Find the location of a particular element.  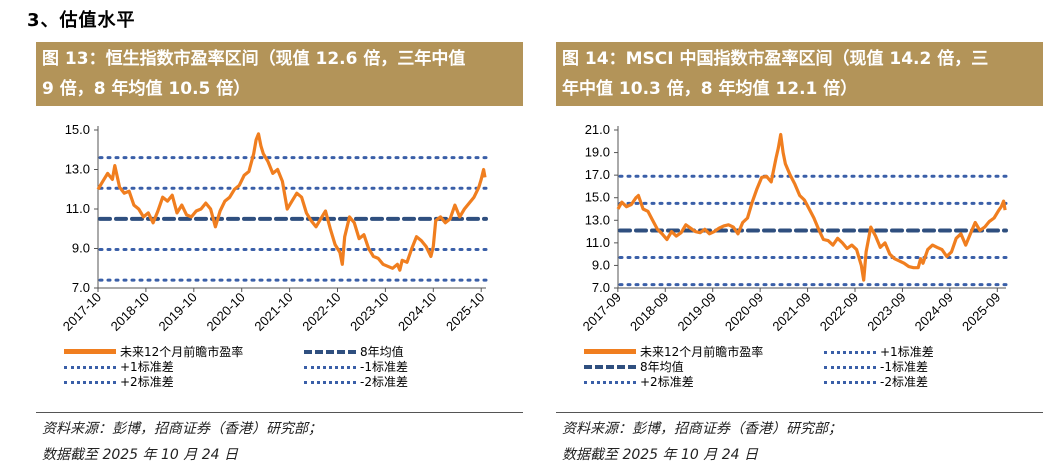

msci-title-line1: 图 14：MSCI 中国指数市盈率区间（现值 14.2 倍，三 is located at coordinates (775, 59).